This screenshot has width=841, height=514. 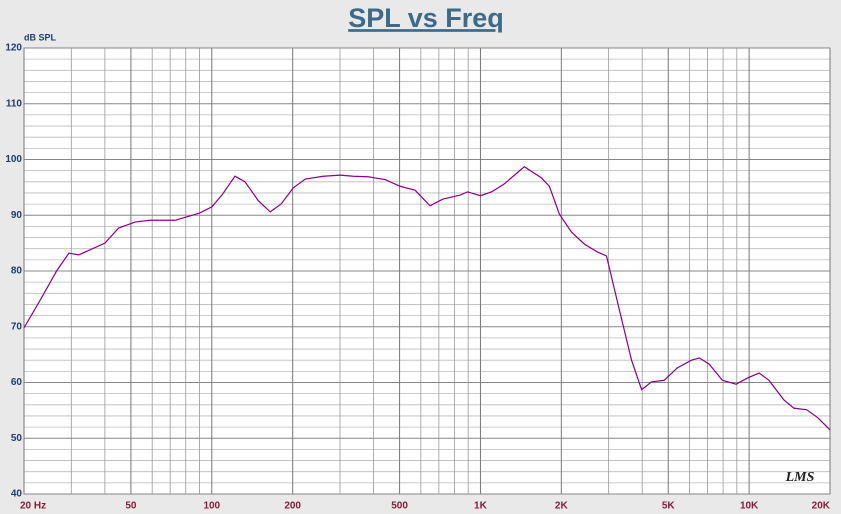 What do you see at coordinates (17, 326) in the screenshot?
I see `y-tick-label: 70` at bounding box center [17, 326].